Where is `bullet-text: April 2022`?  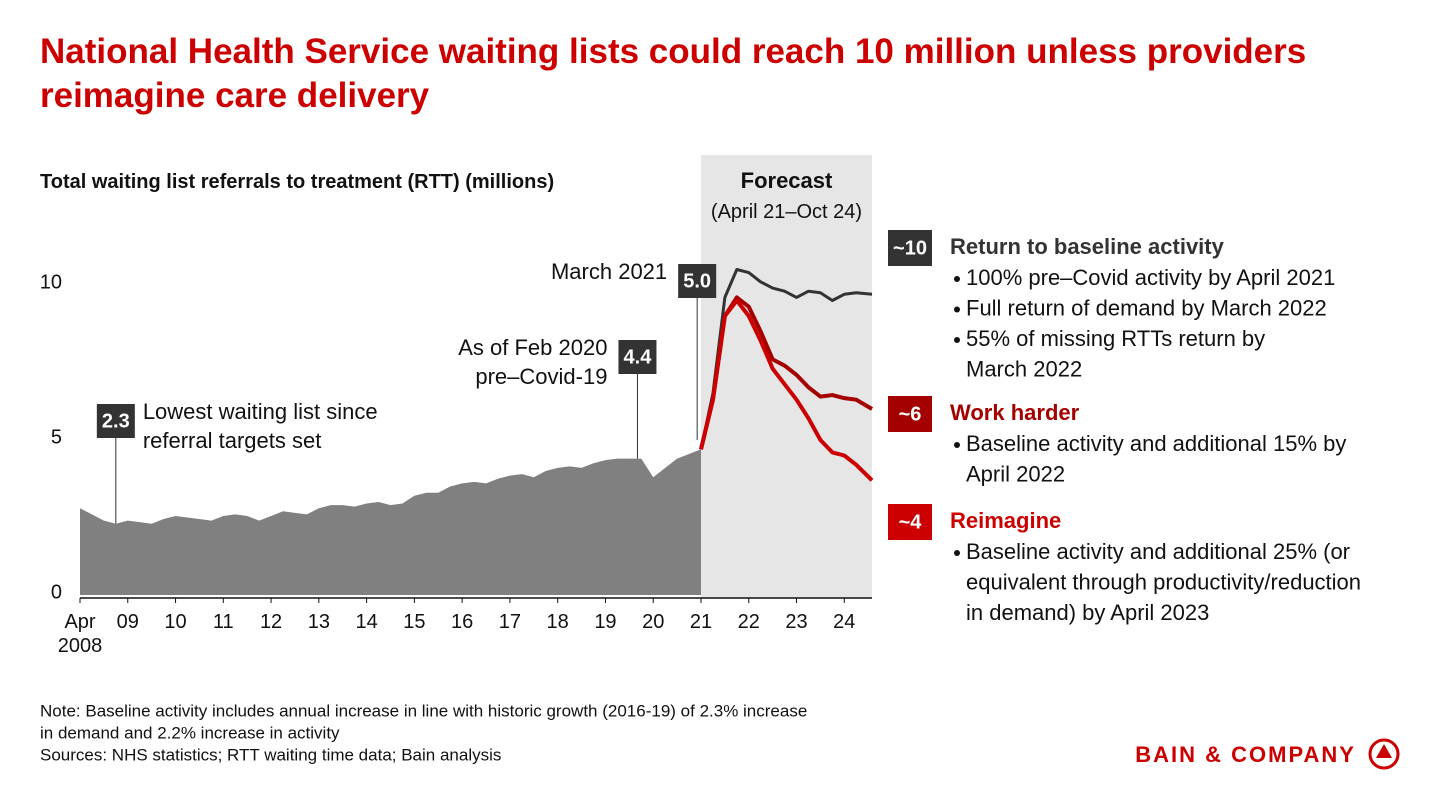 bullet-text: April 2022 is located at coordinates (1015, 473).